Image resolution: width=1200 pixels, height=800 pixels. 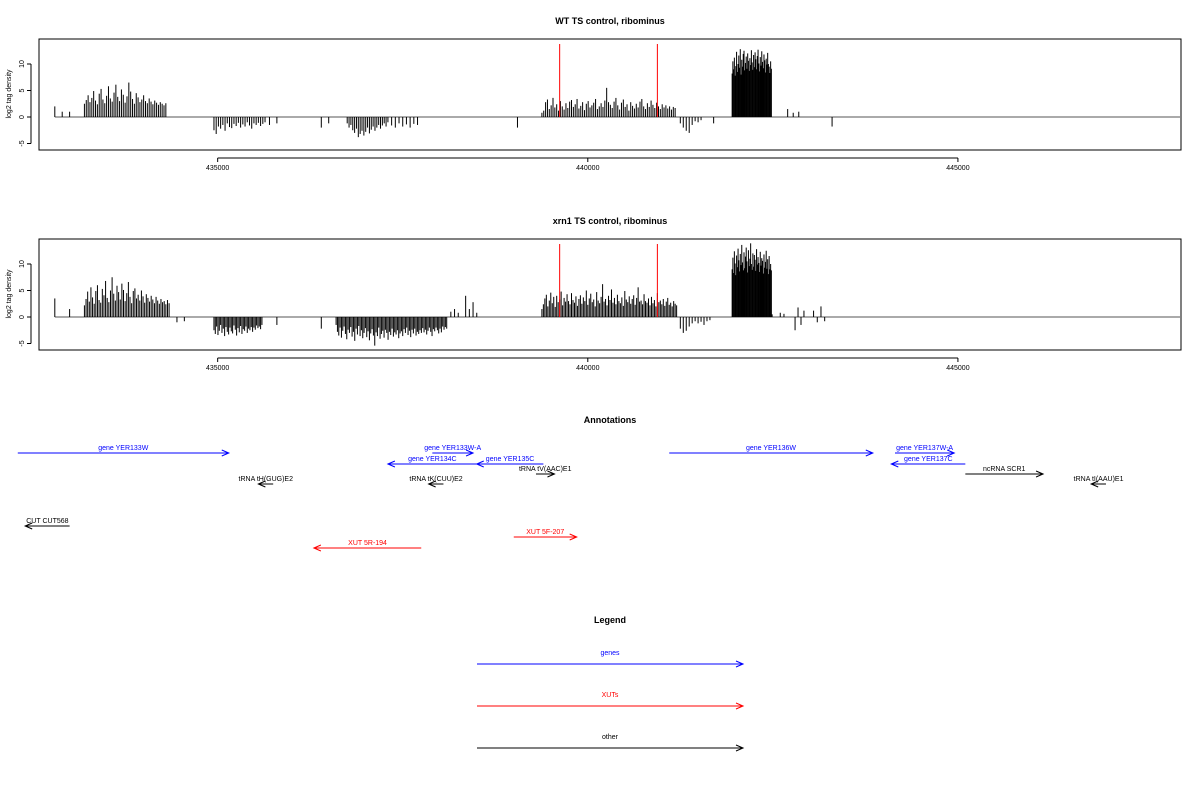 I want to click on legend-title: Legend, so click(x=610, y=620).